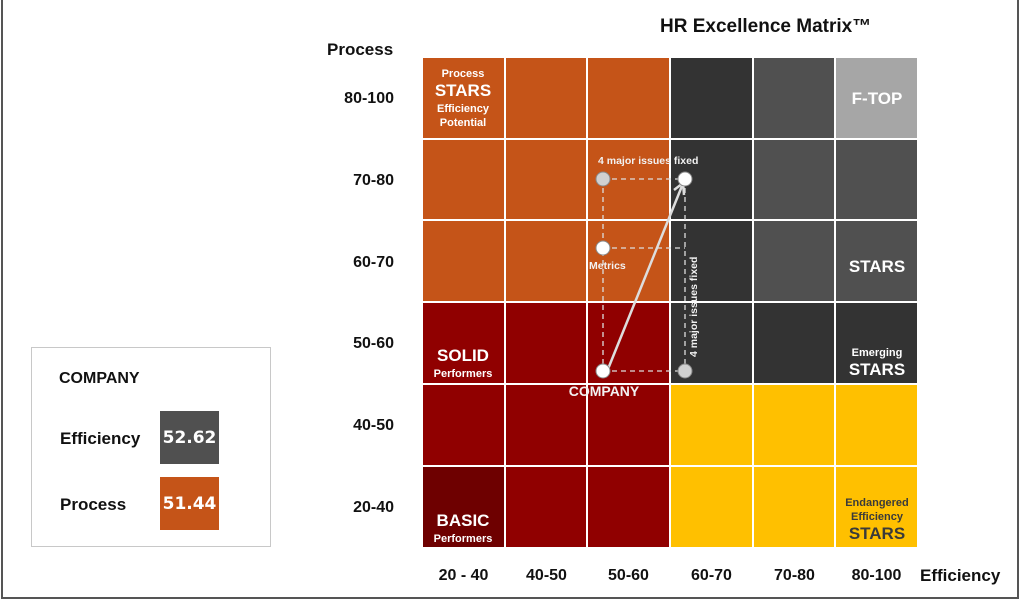  What do you see at coordinates (877, 266) in the screenshot?
I see `zone-label-stars: STARS` at bounding box center [877, 266].